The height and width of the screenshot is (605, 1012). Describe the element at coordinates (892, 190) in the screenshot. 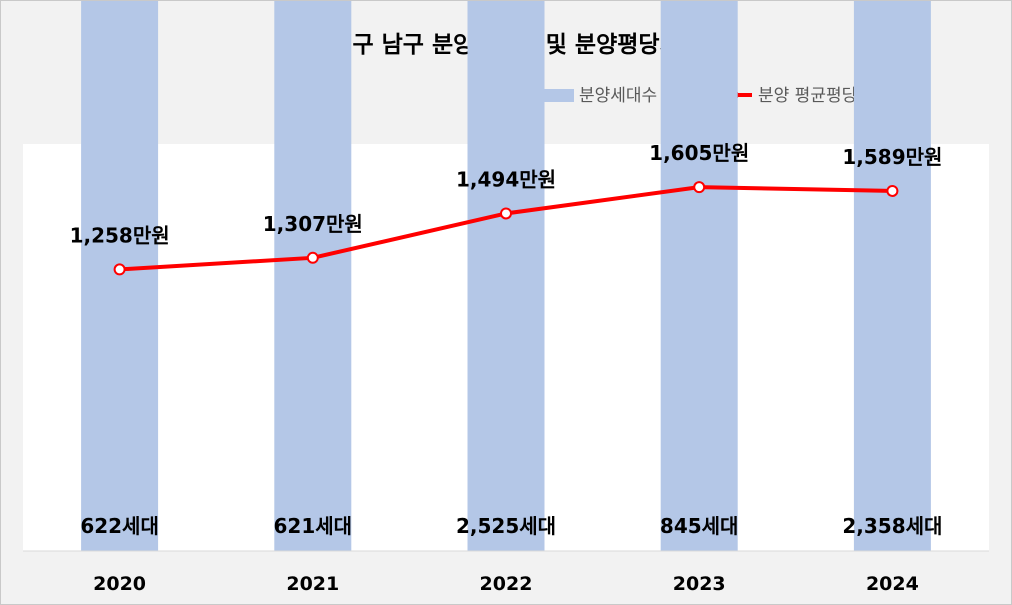

I see `line-point-2024` at that location.